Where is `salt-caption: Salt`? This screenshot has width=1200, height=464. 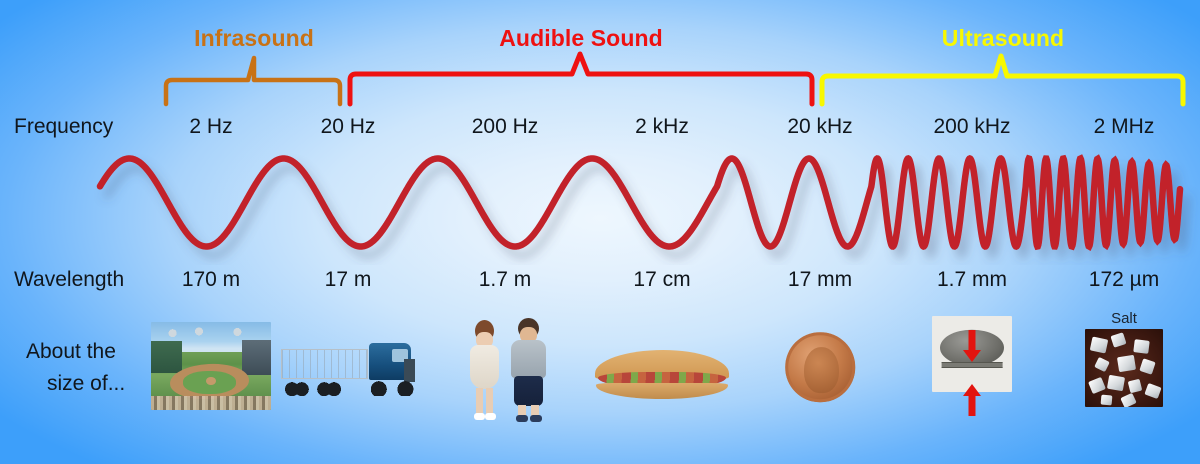
salt-caption: Salt is located at coordinates (1124, 318).